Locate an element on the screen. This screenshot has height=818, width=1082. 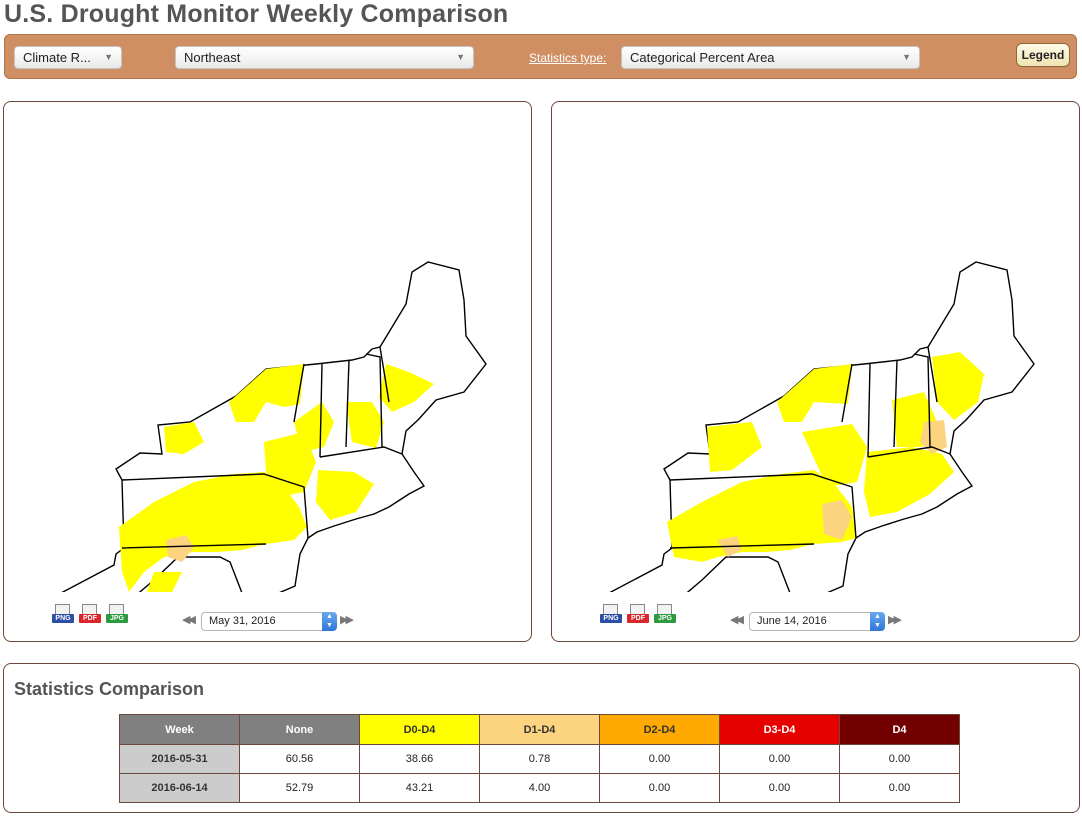
week-cell: 2016-05-31 is located at coordinates (179, 759).